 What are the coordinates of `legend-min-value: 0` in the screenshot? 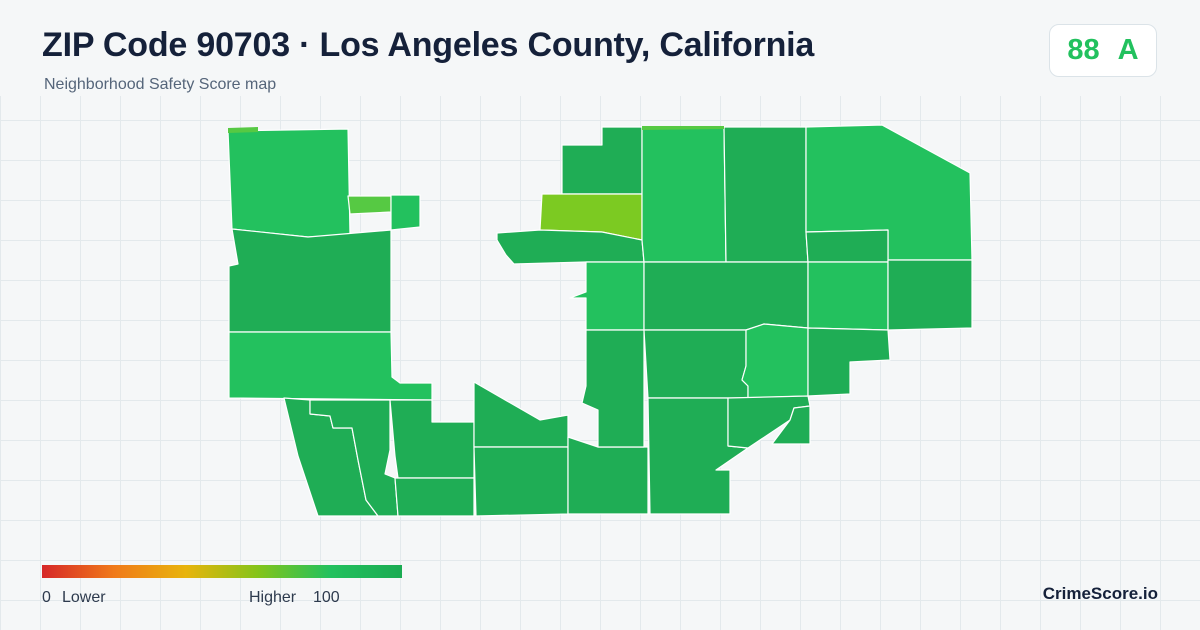 It's located at (46, 597).